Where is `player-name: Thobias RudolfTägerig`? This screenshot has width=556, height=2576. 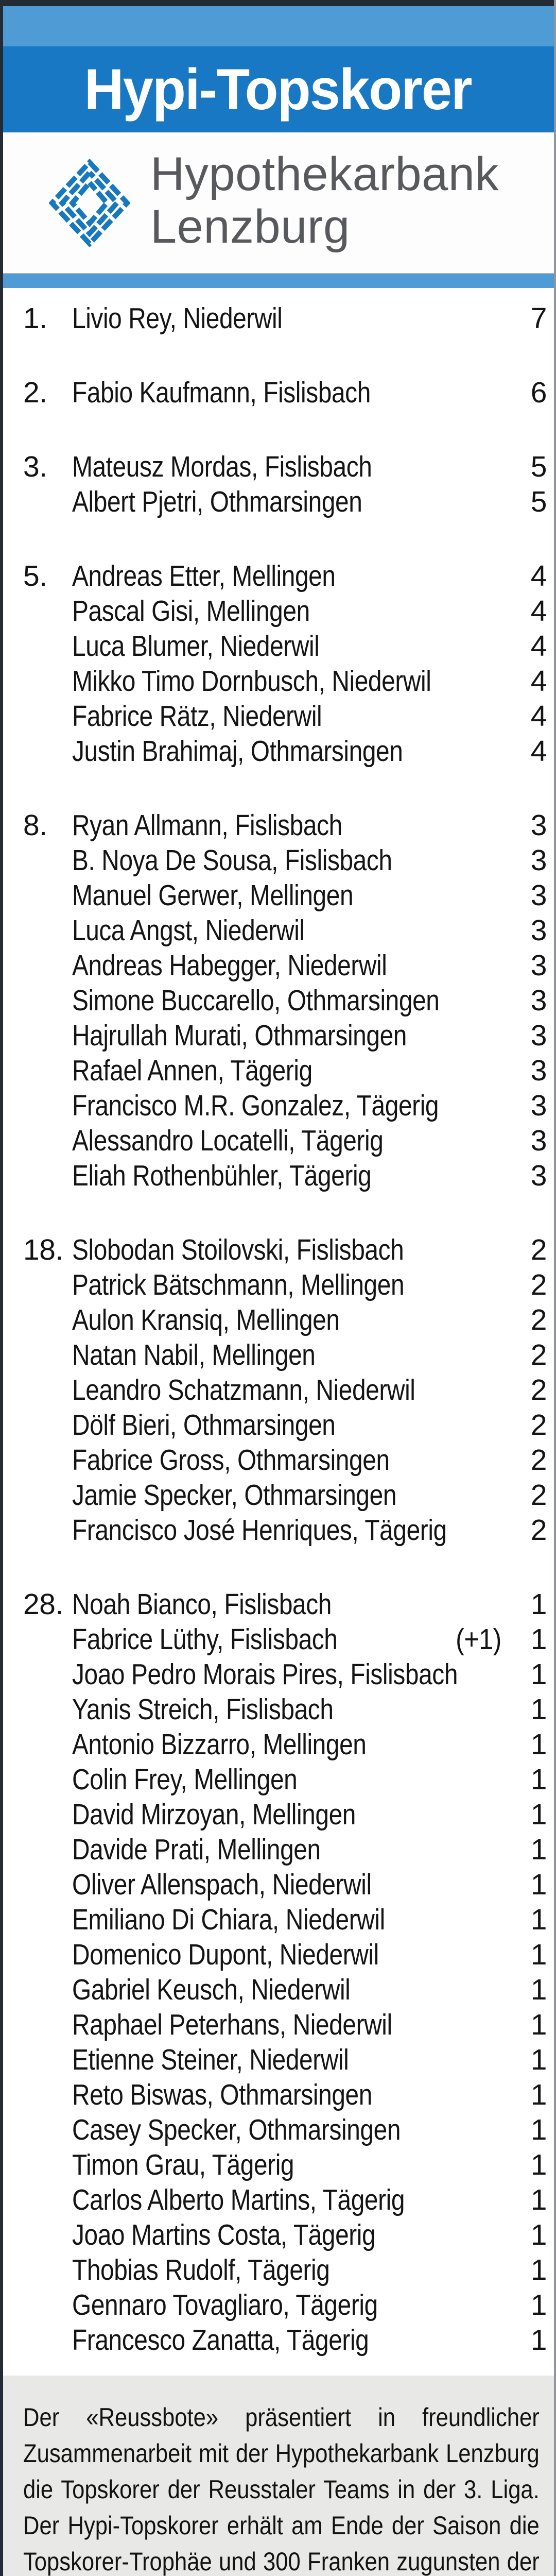 player-name: Thobias RudolfTägerig is located at coordinates (256, 2270).